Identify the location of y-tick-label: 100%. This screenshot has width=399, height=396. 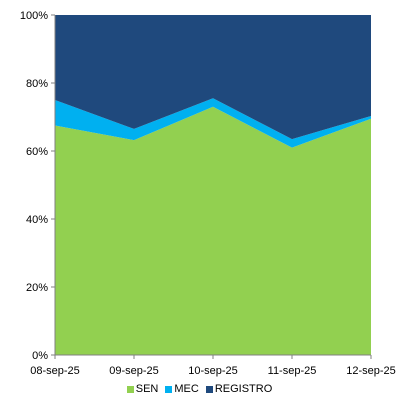
(34, 16).